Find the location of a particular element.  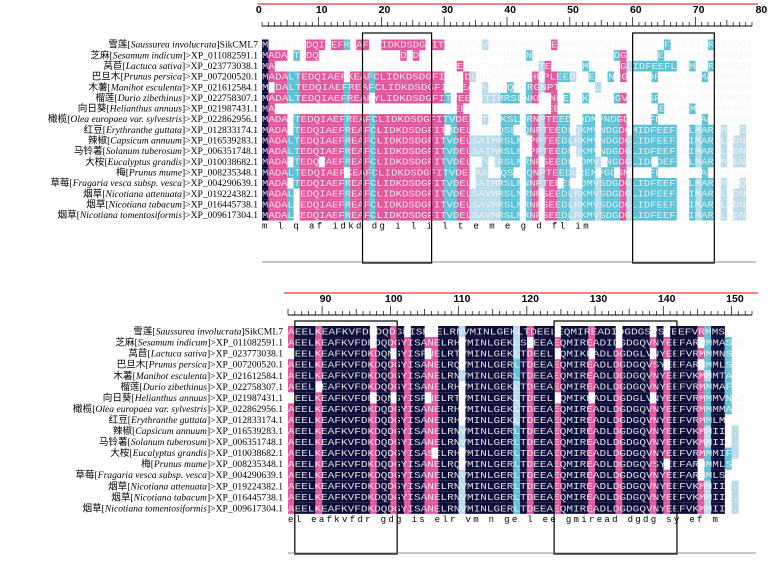

species-label: 向日葵[Helianthus annuus]>XP_021987431.1 is located at coordinates (193, 398).